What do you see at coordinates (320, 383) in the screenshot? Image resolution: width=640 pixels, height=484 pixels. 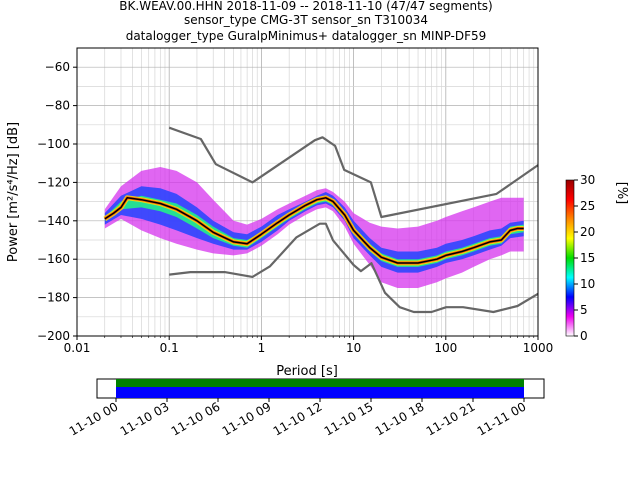 I see `timeline-bar-coverage` at bounding box center [320, 383].